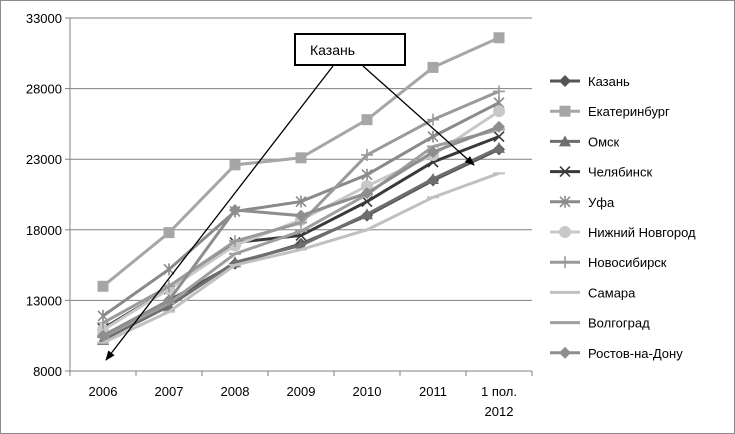 This screenshot has height=434, width=735. I want to click on y-tick-label: 33000, so click(44, 18).